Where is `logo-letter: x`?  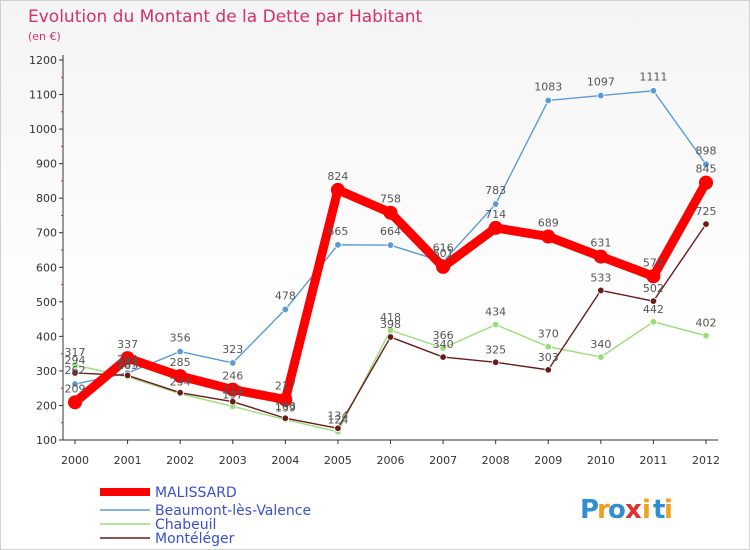 logo-letter: x is located at coordinates (633, 510).